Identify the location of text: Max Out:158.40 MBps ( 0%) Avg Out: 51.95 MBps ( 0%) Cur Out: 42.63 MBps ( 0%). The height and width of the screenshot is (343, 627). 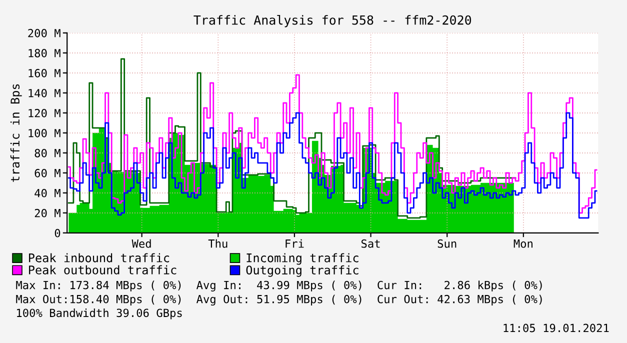
(279, 300).